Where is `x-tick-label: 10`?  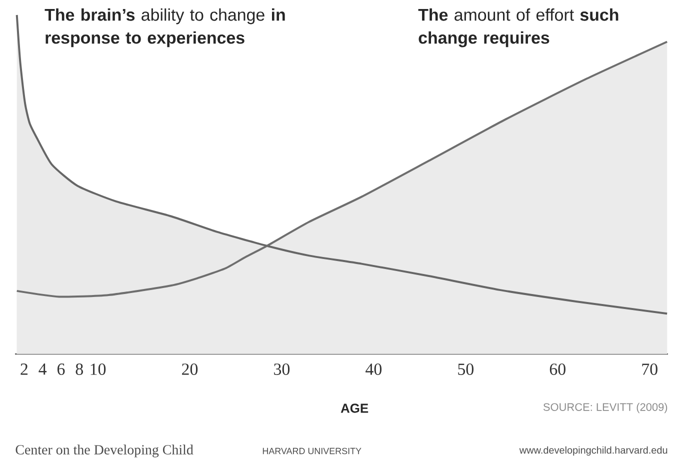
x-tick-label: 10 is located at coordinates (98, 369).